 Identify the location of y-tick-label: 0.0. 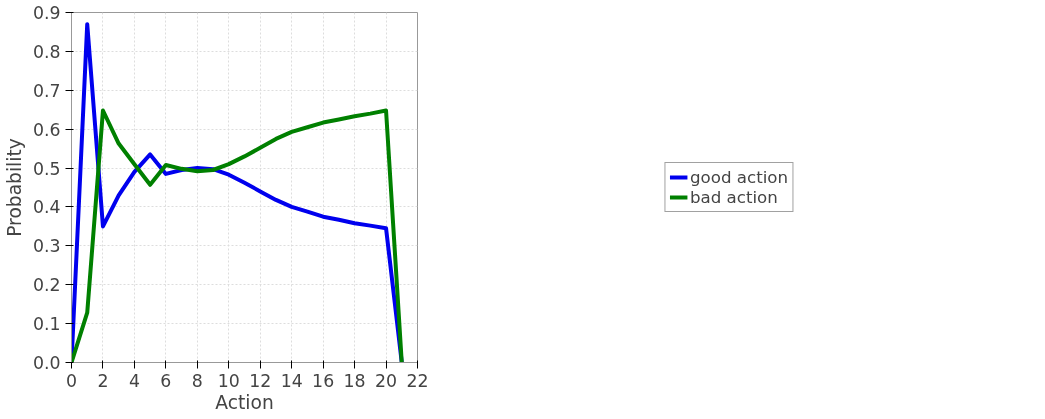
(46, 363).